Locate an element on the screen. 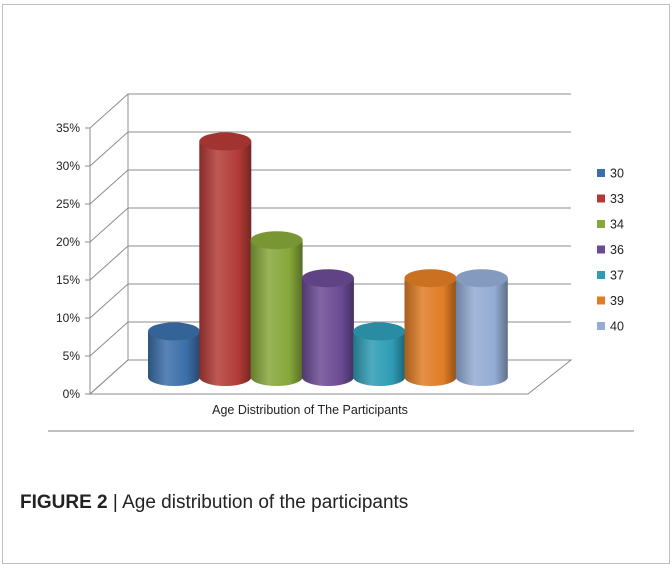 This screenshot has height=564, width=672. y-tick-label: 35% is located at coordinates (68, 128).